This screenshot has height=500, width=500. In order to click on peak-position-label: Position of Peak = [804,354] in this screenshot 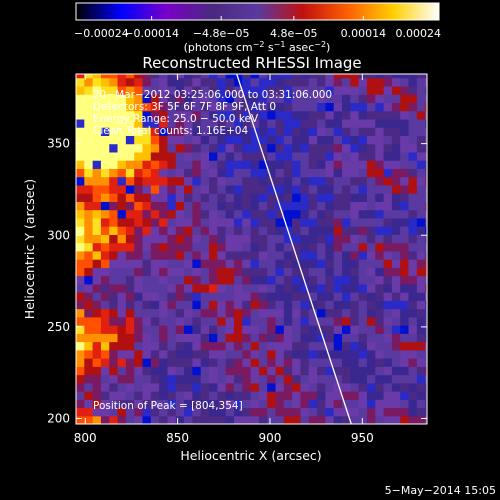, I will do `click(168, 406)`.